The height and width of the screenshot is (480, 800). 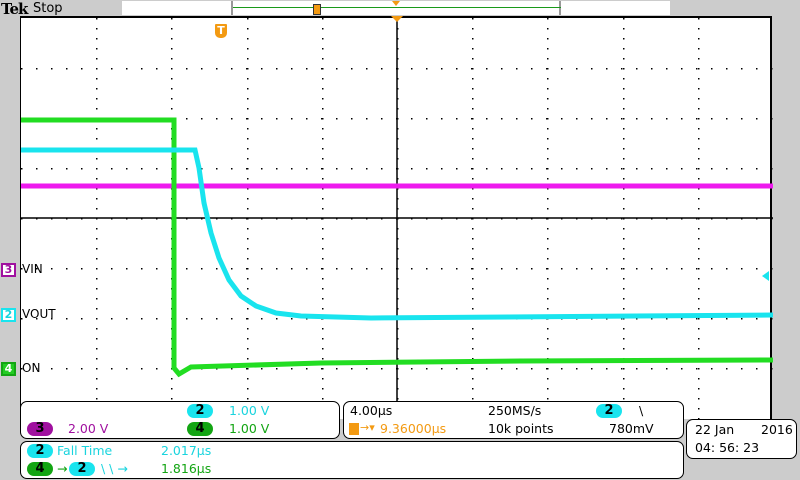 I want to click on record-trigger-marker, so click(x=317, y=9).